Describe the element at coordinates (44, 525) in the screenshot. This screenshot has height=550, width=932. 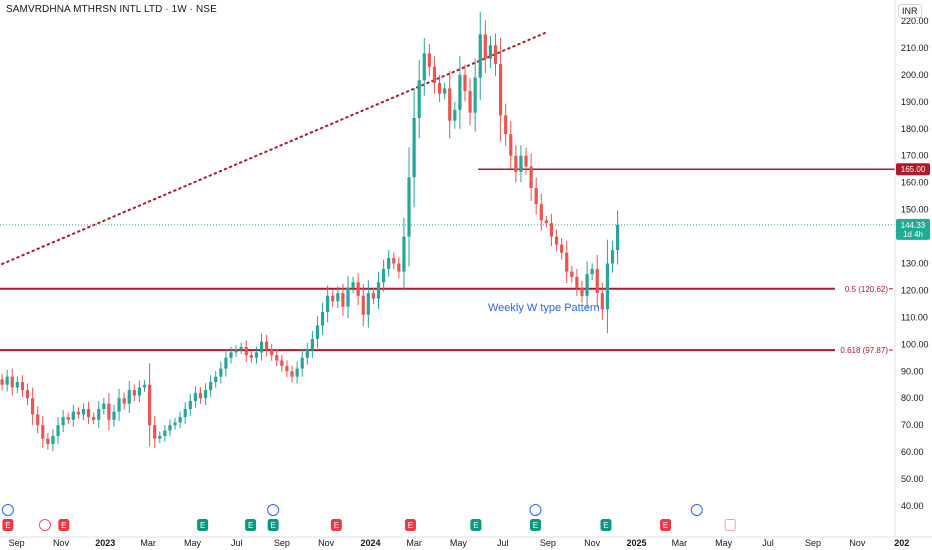
I see `split-marker: S` at that location.